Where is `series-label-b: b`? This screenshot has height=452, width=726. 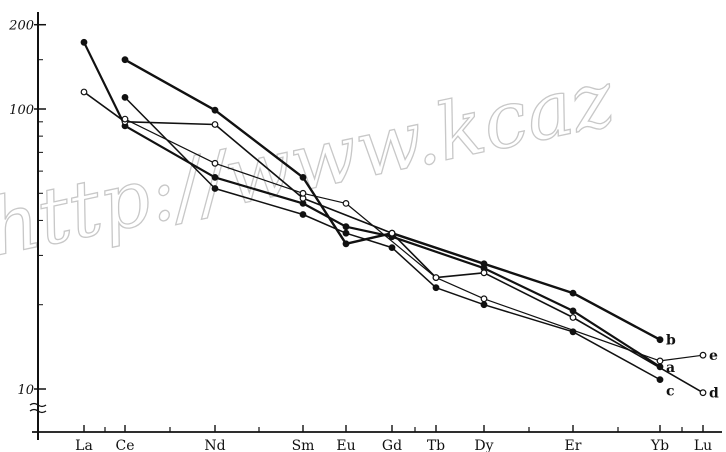 series-label-b: b is located at coordinates (671, 341).